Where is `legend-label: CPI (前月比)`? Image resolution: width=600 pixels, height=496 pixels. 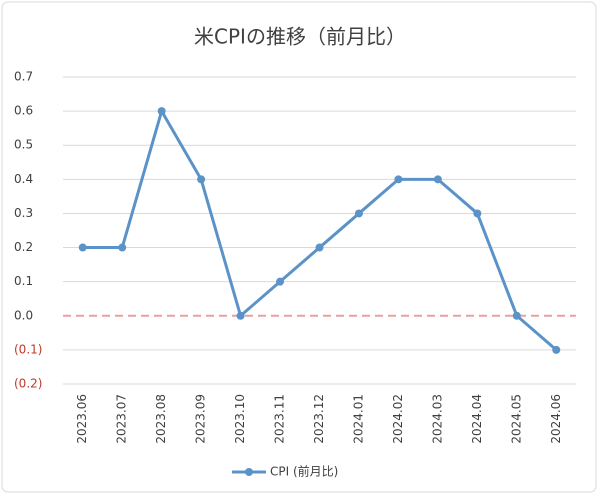 legend-label: CPI (前月比) is located at coordinates (304, 471).